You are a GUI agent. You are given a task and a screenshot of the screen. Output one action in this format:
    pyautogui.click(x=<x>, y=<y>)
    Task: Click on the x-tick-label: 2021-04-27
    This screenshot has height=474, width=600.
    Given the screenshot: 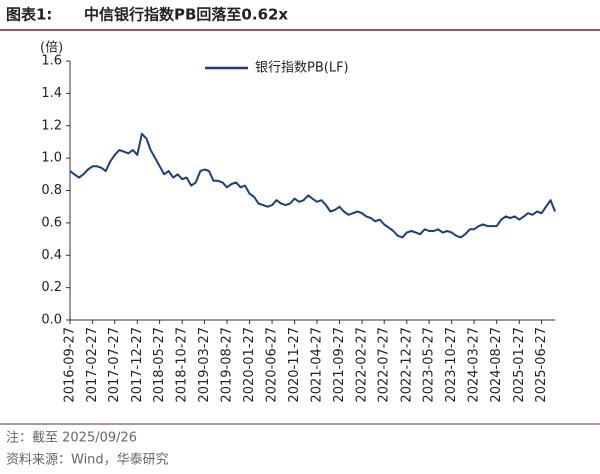 What is the action you would take?
    pyautogui.click(x=316, y=365)
    